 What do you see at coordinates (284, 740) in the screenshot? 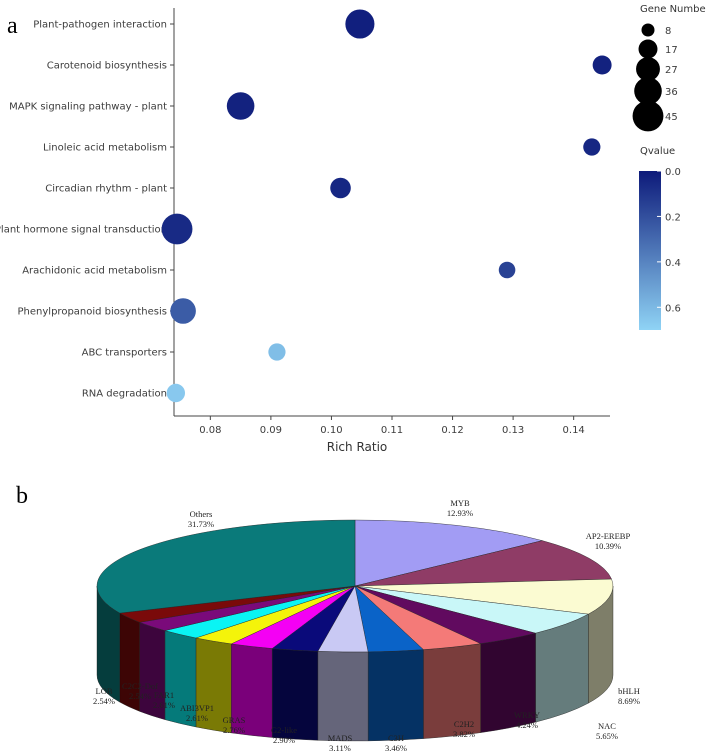
I see `pie-pct-g2-like: 2.90%` at bounding box center [284, 740].